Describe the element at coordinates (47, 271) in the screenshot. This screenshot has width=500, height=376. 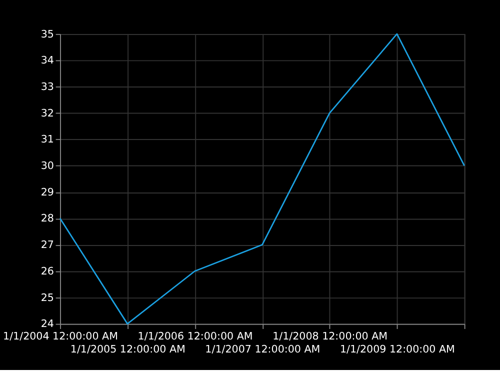
I see `y-tick-label: 26` at that location.